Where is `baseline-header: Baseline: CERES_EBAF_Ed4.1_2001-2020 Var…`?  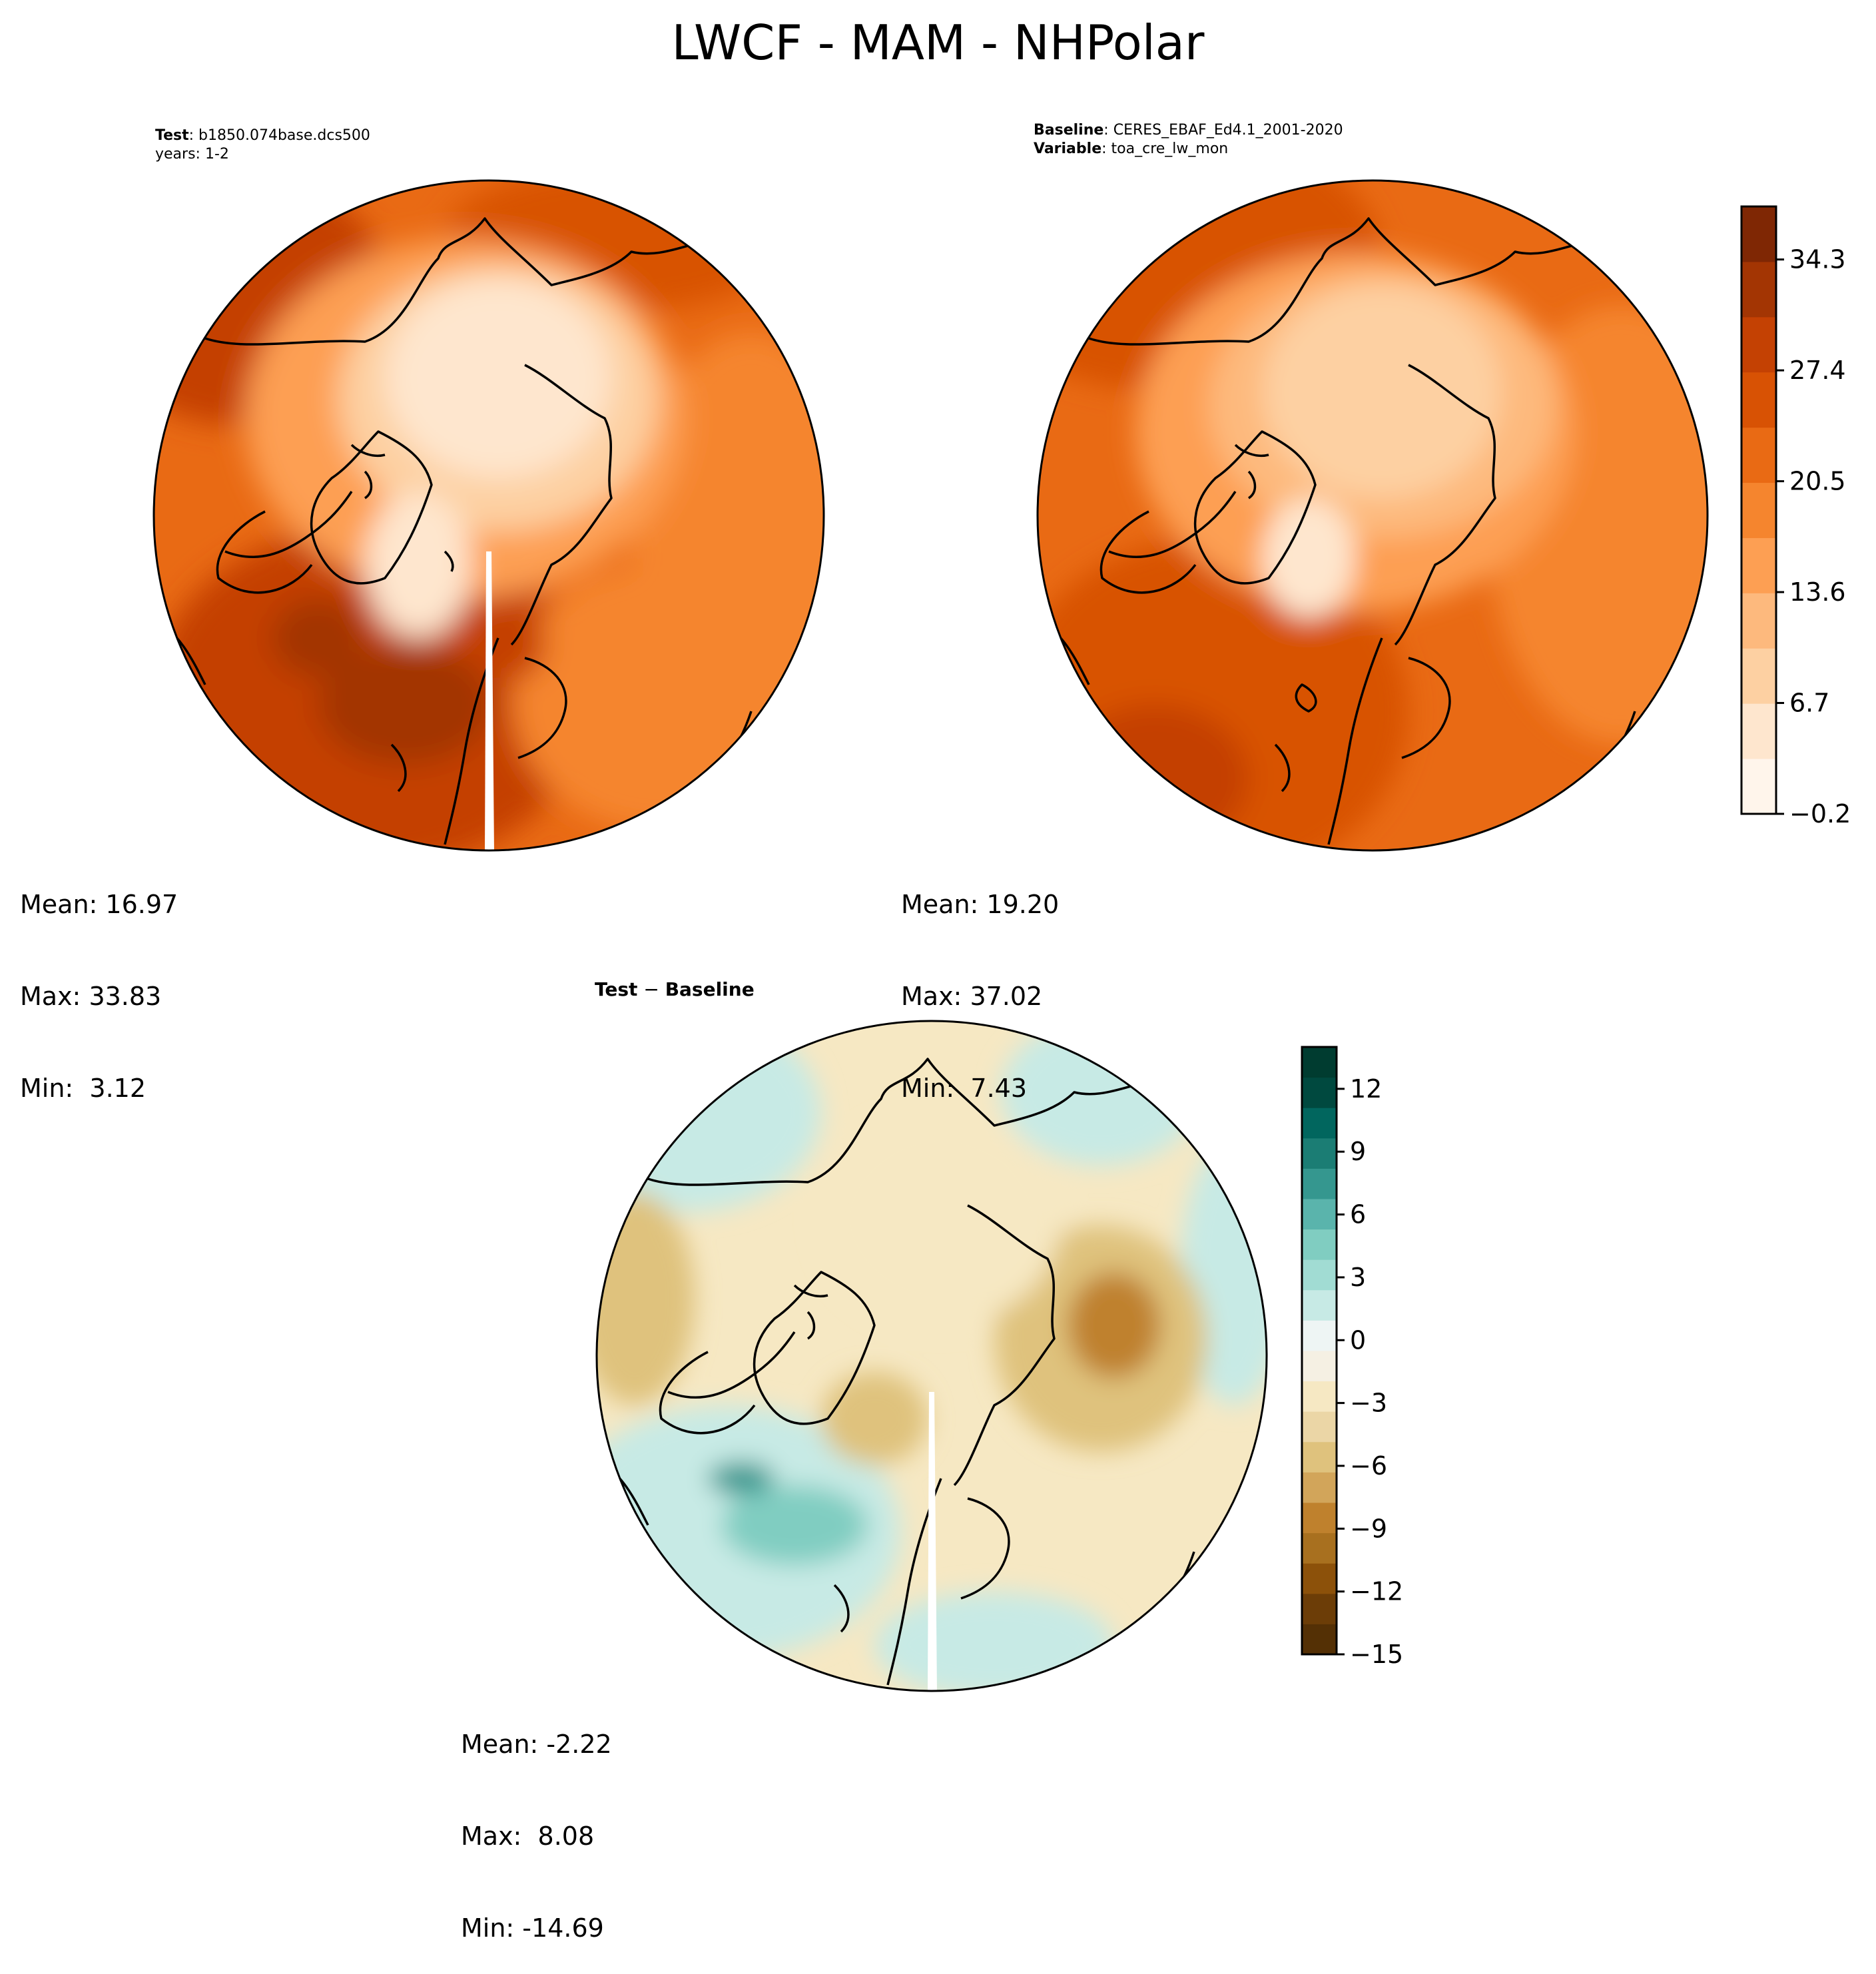
baseline-header: Baseline: CERES_EBAF_Ed4.1_2001-2020 Var… is located at coordinates (1188, 139).